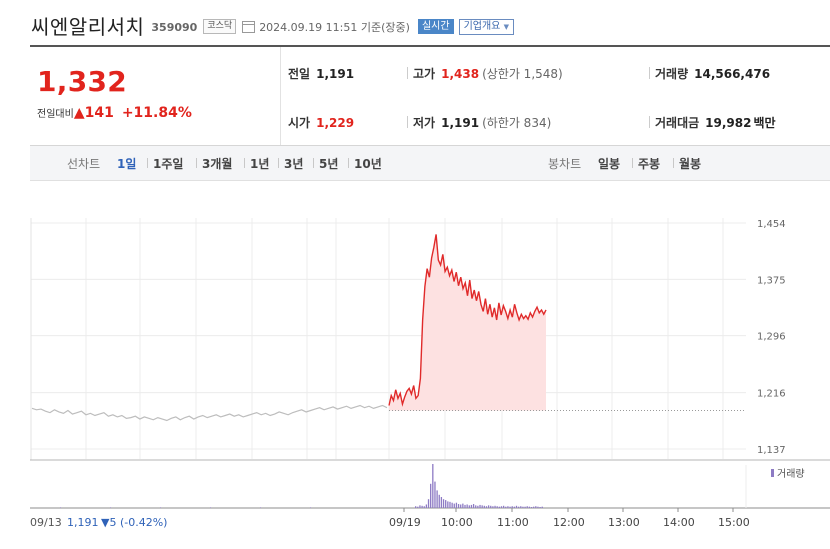 Image resolution: width=830 pixels, height=549 pixels. Describe the element at coordinates (83, 522) in the screenshot. I see `prev-day-close-label: 1,191` at that location.